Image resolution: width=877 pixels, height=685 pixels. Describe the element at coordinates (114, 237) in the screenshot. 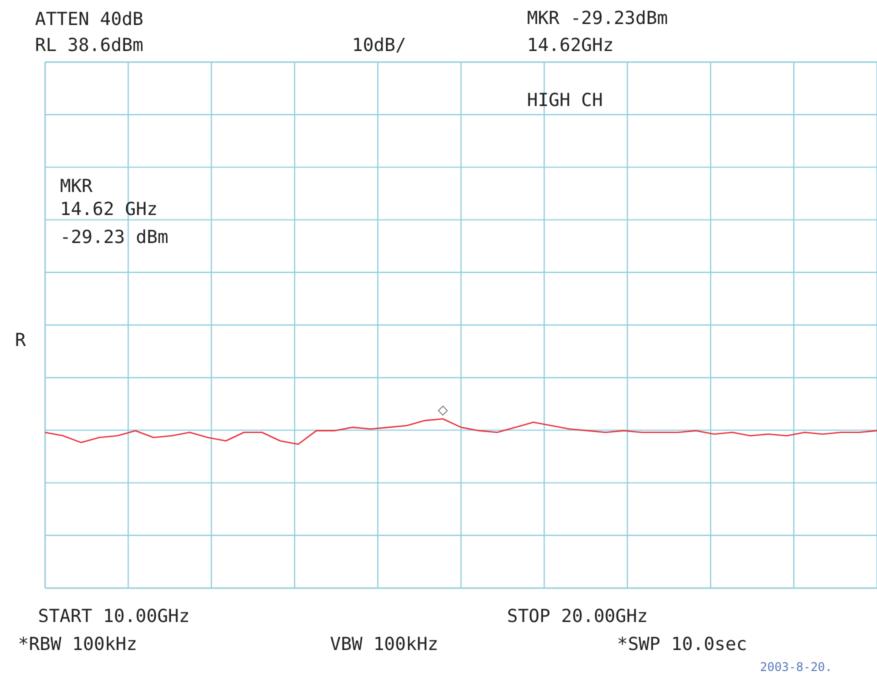

I see `text: -29.23 dBm` at that location.